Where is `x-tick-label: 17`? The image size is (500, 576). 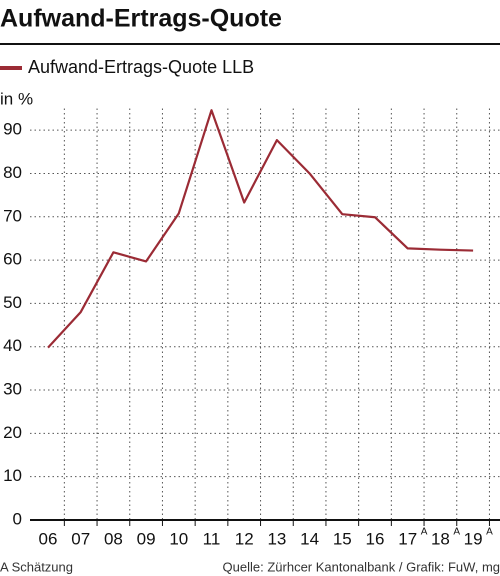
x-tick-label: 17 is located at coordinates (407, 538).